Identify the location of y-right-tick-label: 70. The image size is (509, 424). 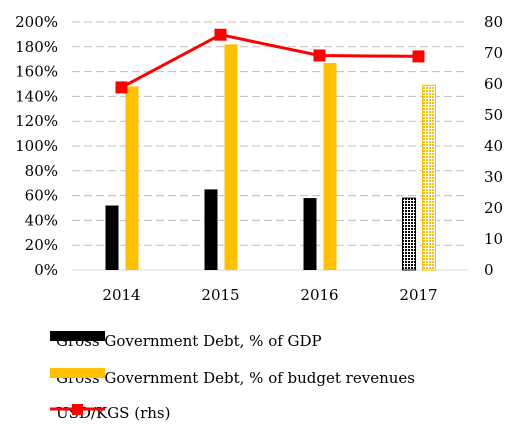
(493, 53).